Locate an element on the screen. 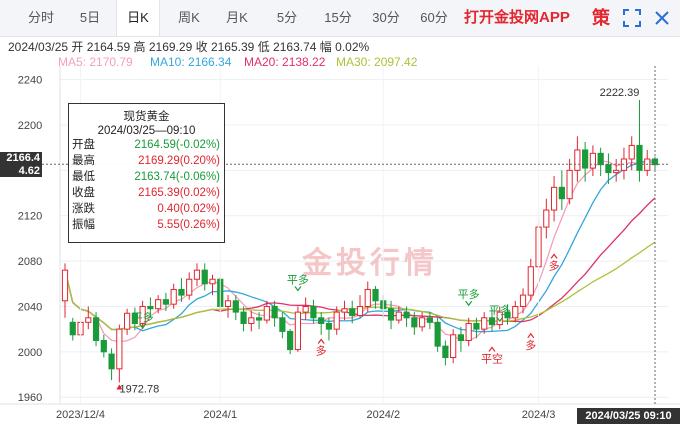 This screenshot has width=680, height=424. close-label: 收 is located at coordinates (201, 47).